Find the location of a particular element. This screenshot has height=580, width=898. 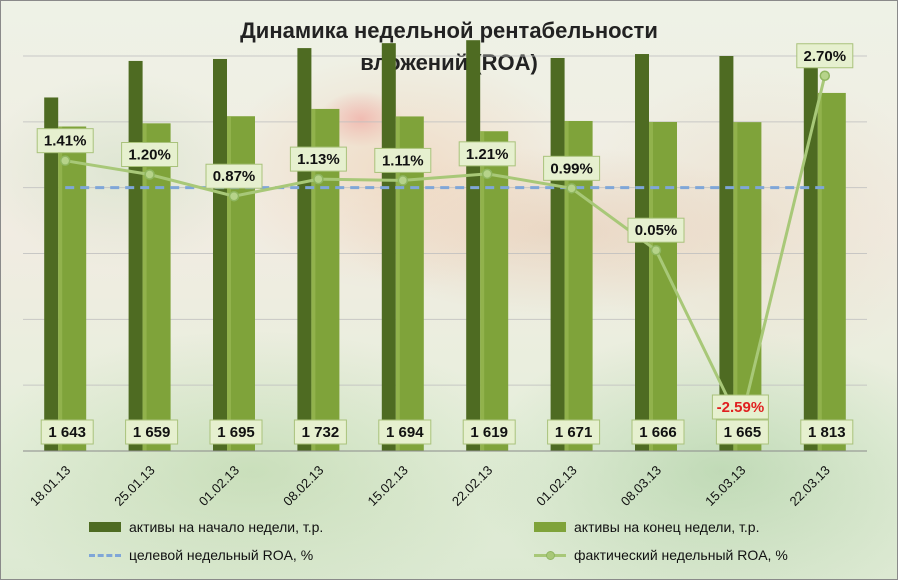

actual-roa-value-label-group: 0.99% is located at coordinates (572, 168).